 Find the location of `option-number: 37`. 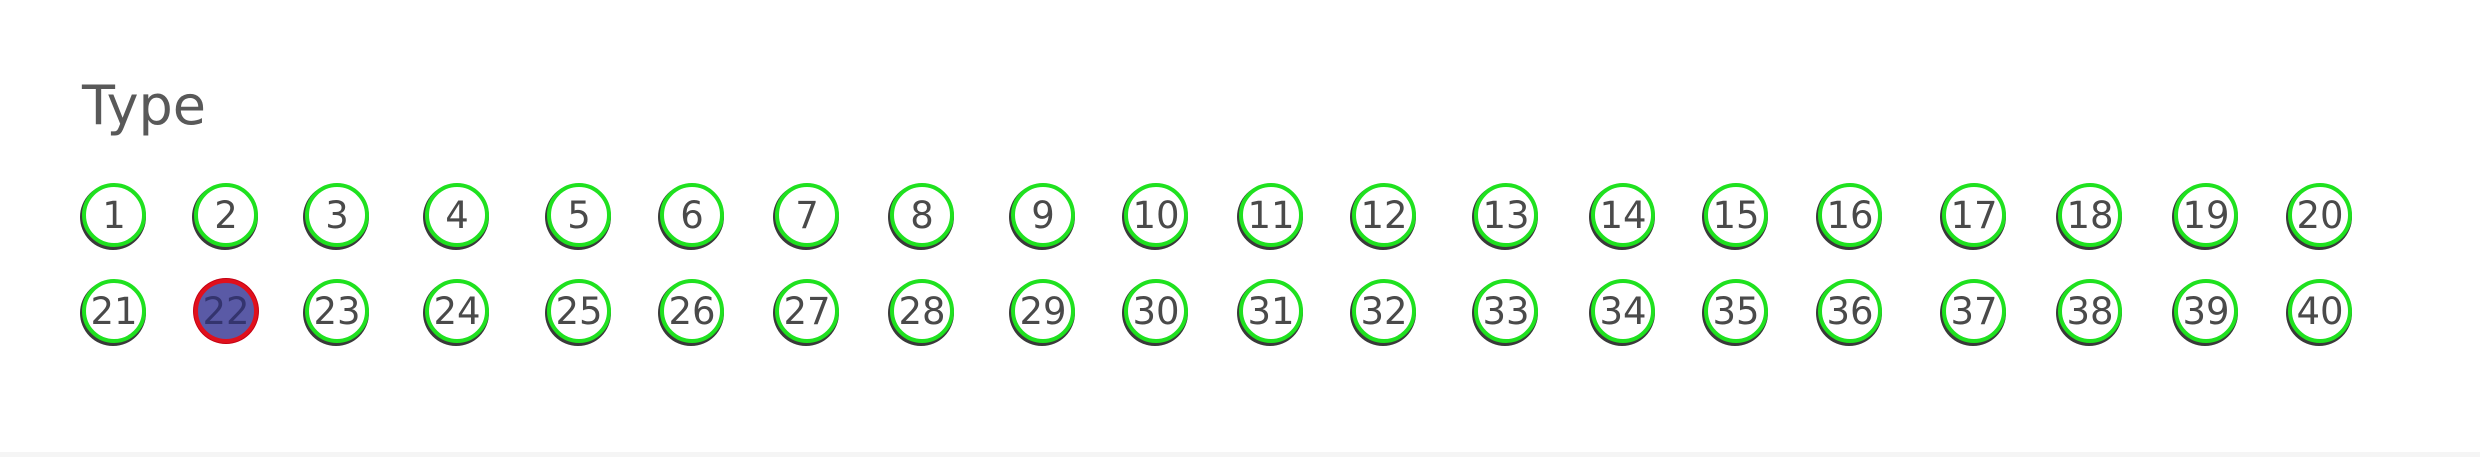

option-number: 37 is located at coordinates (1974, 311).